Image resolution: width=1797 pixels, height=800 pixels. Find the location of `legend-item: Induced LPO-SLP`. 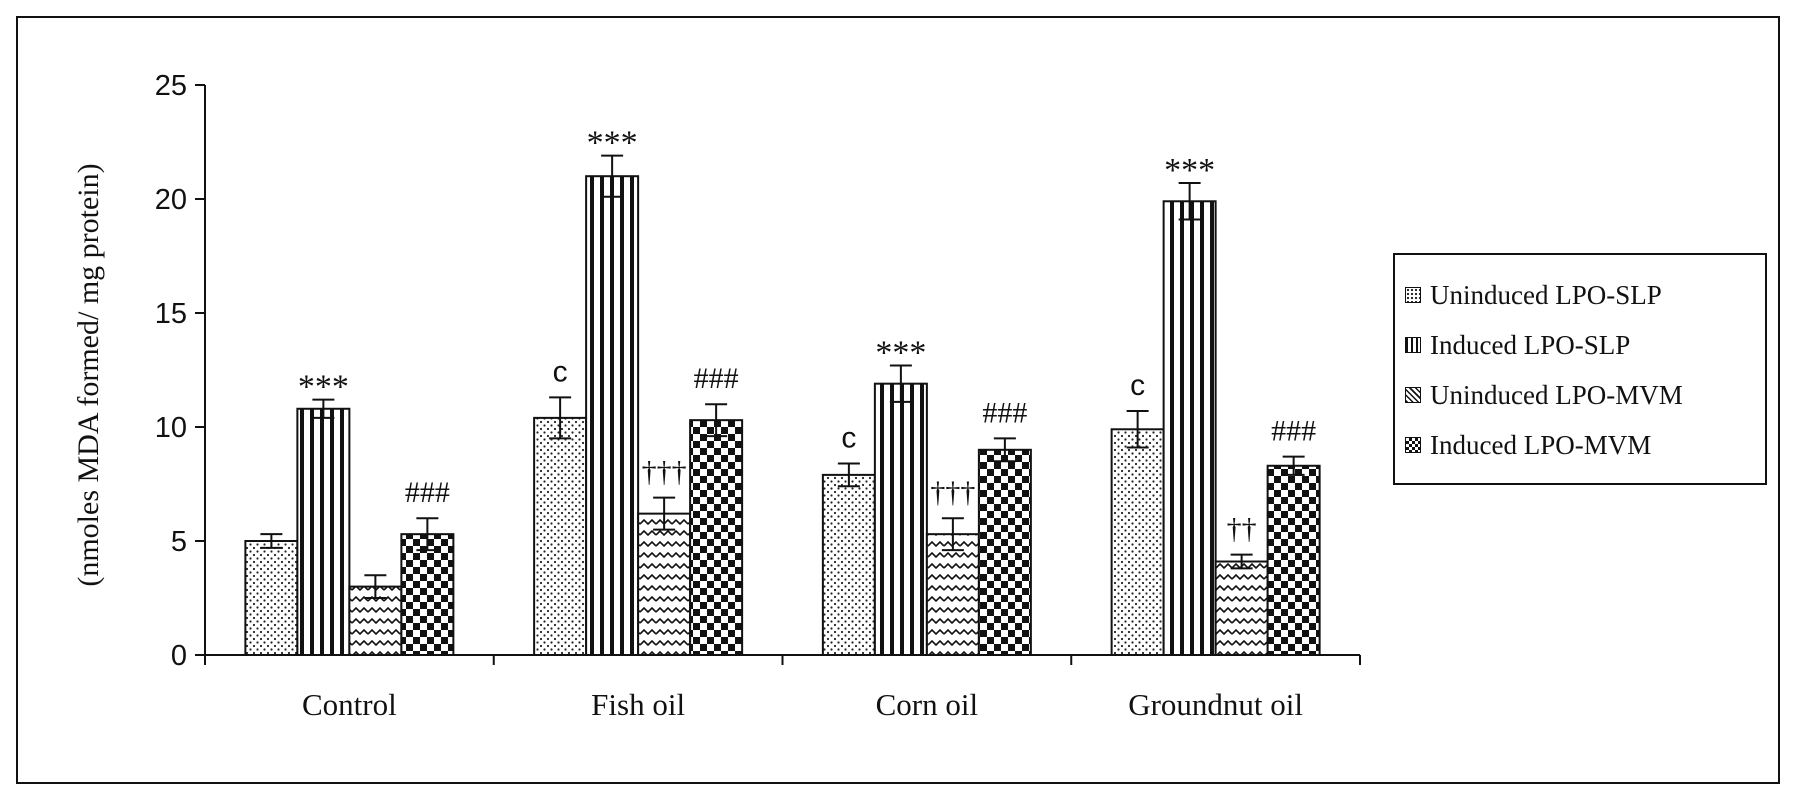

legend-item: Induced LPO-SLP is located at coordinates (1517, 345).